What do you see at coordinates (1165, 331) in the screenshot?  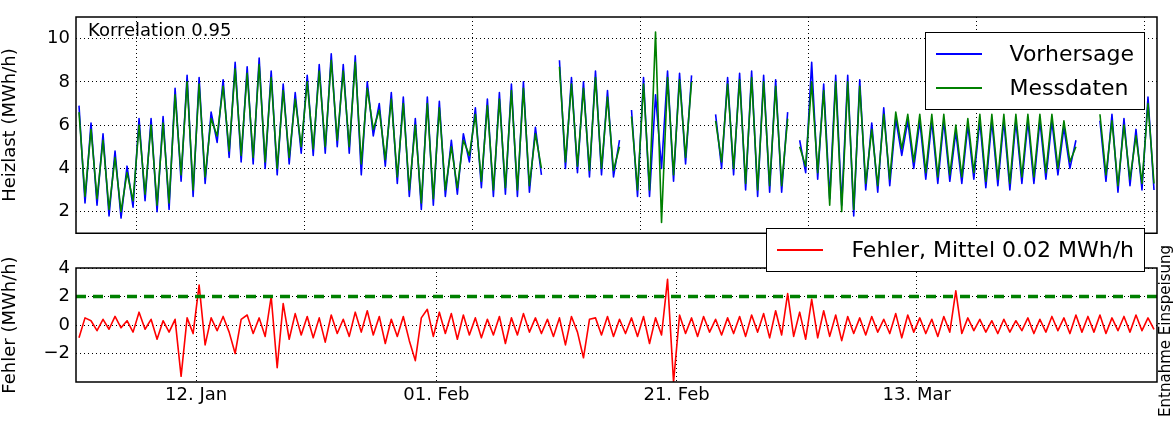 I see `annotation: Entnahme Einspeisung` at bounding box center [1165, 331].